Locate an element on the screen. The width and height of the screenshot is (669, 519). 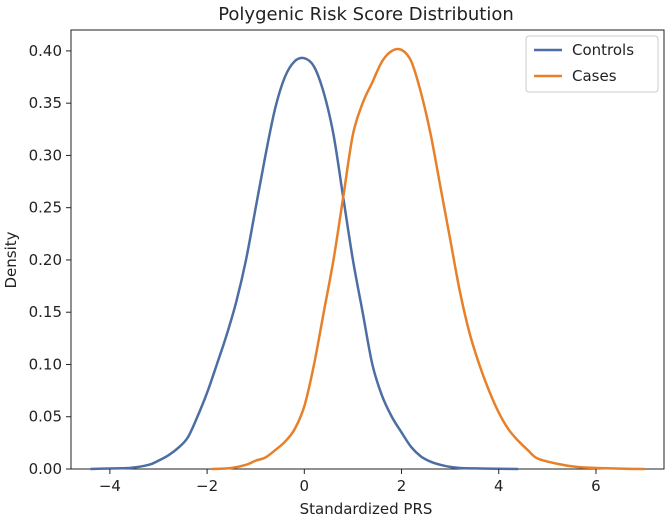
y-tick-label: 0.30 is located at coordinates (45, 155).